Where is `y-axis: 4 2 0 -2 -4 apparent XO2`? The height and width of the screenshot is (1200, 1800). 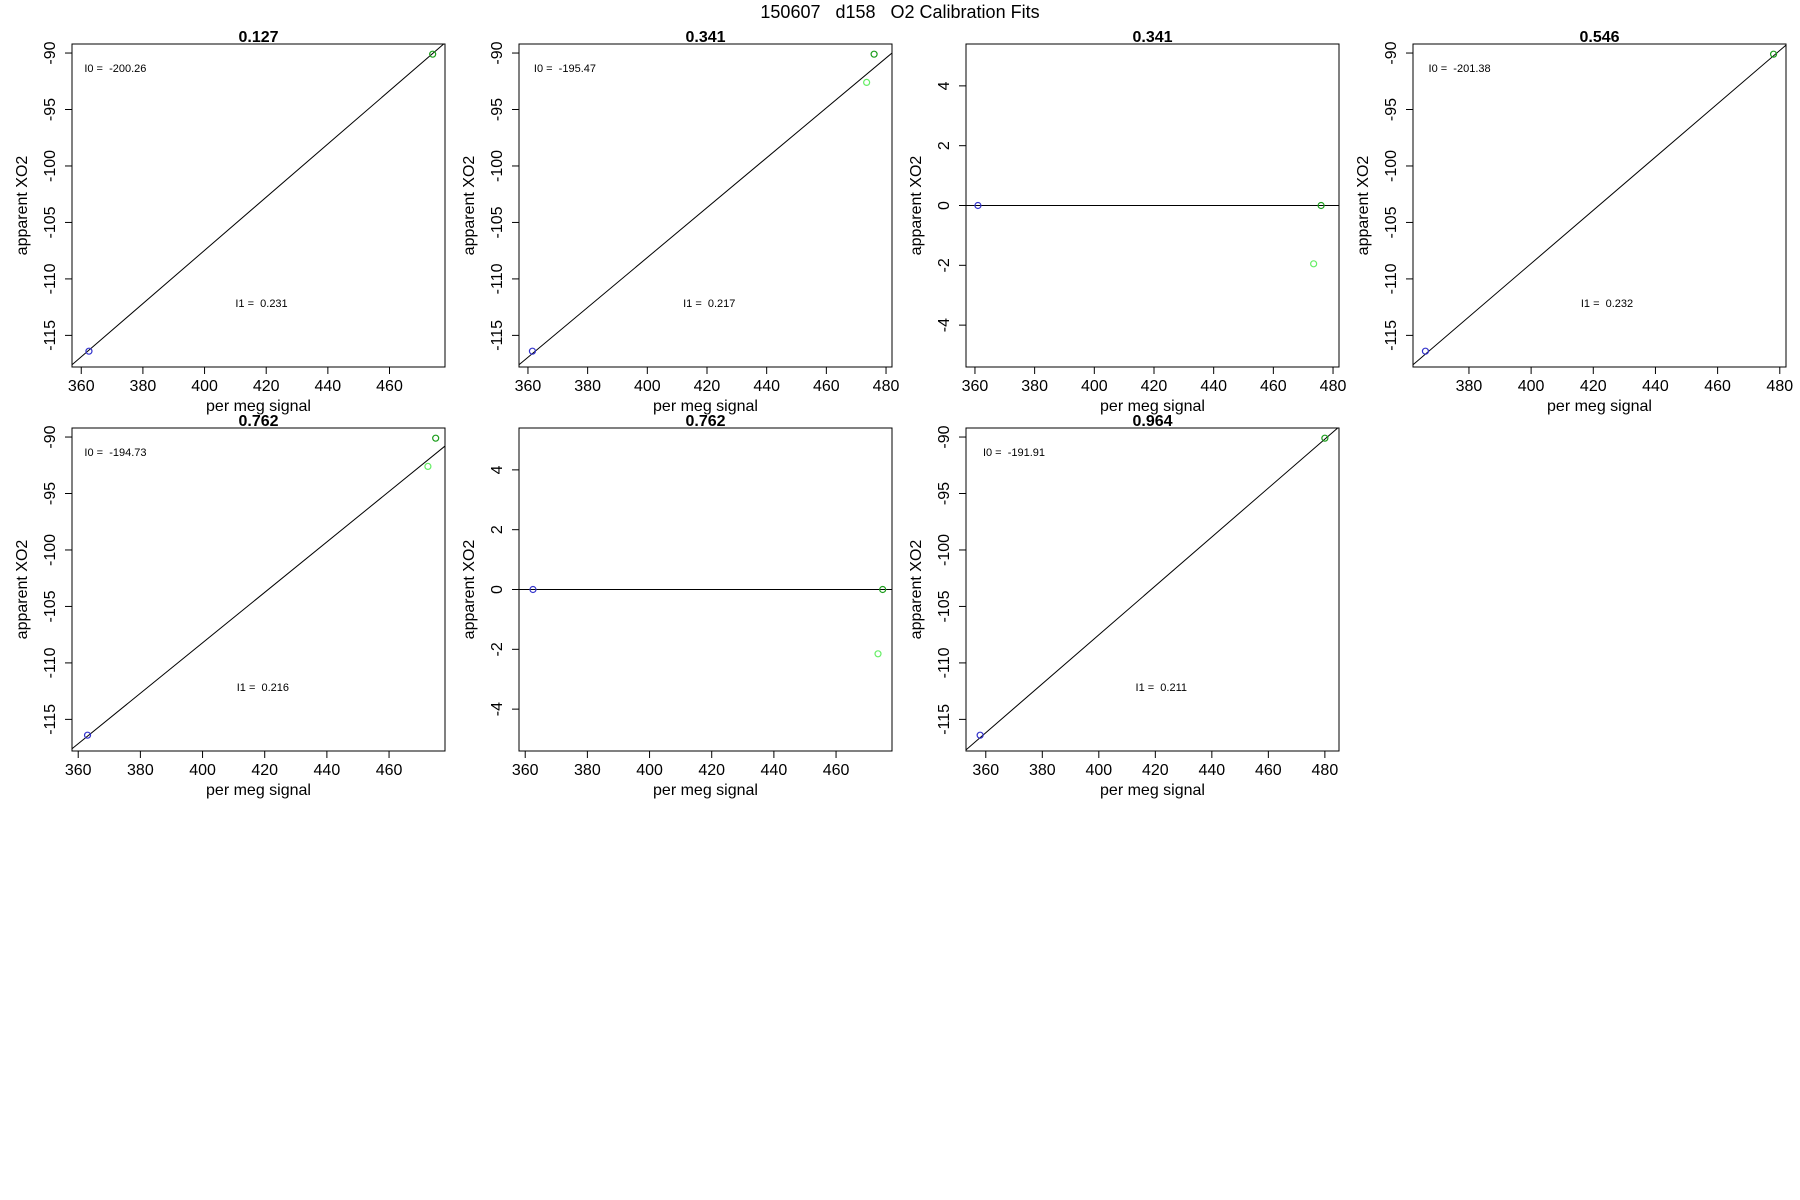
y-axis: 4 2 0 -2 -4 apparent XO2 is located at coordinates (490, 590).